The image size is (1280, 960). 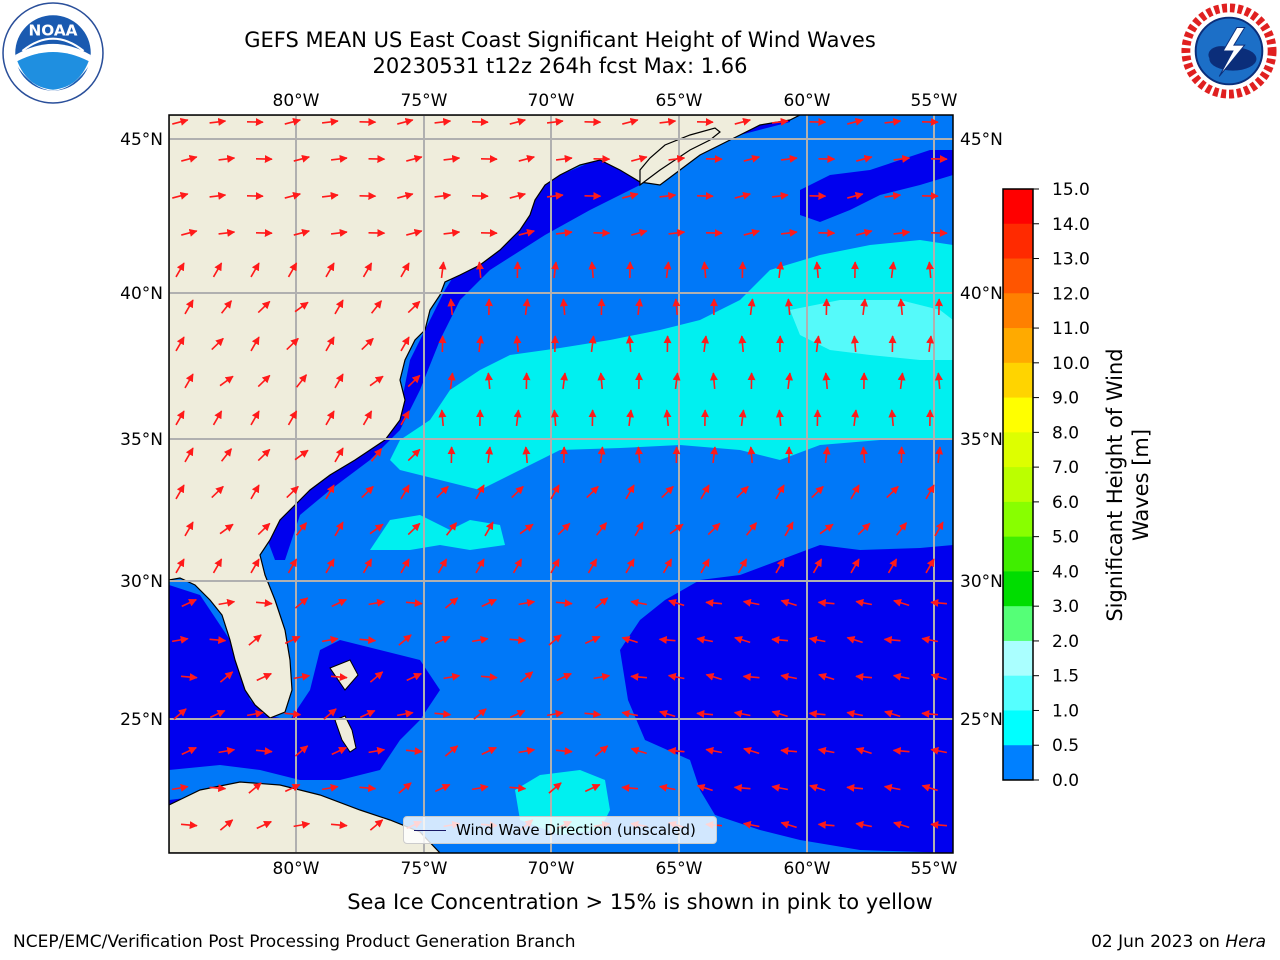 I want to click on lon-tick-bottom: 65°W, so click(x=679, y=869).